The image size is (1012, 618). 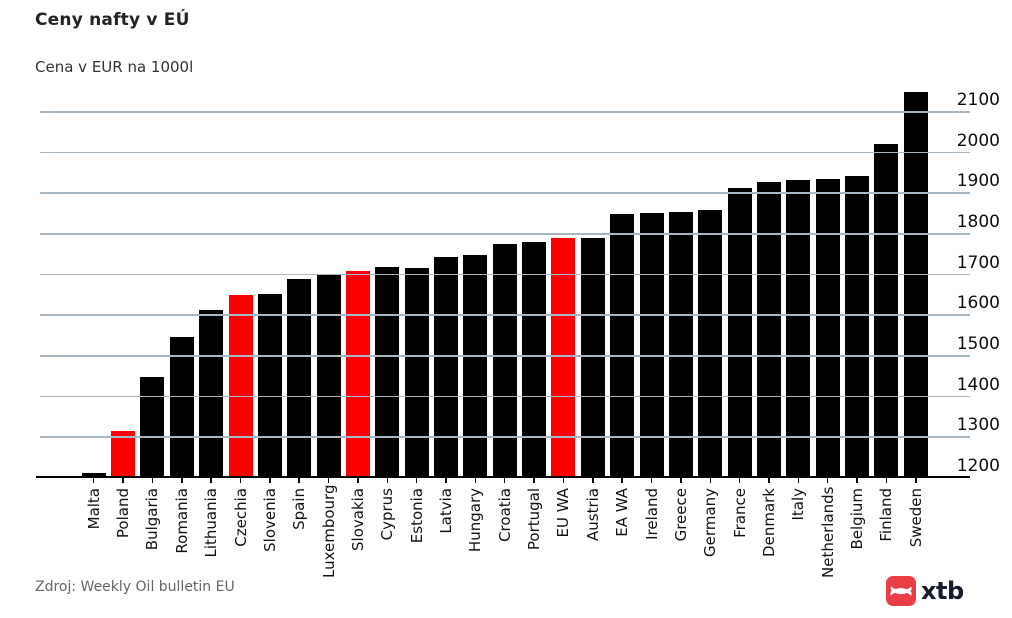 I want to click on y-axis-tick-label-1200: 1200, so click(x=978, y=466).